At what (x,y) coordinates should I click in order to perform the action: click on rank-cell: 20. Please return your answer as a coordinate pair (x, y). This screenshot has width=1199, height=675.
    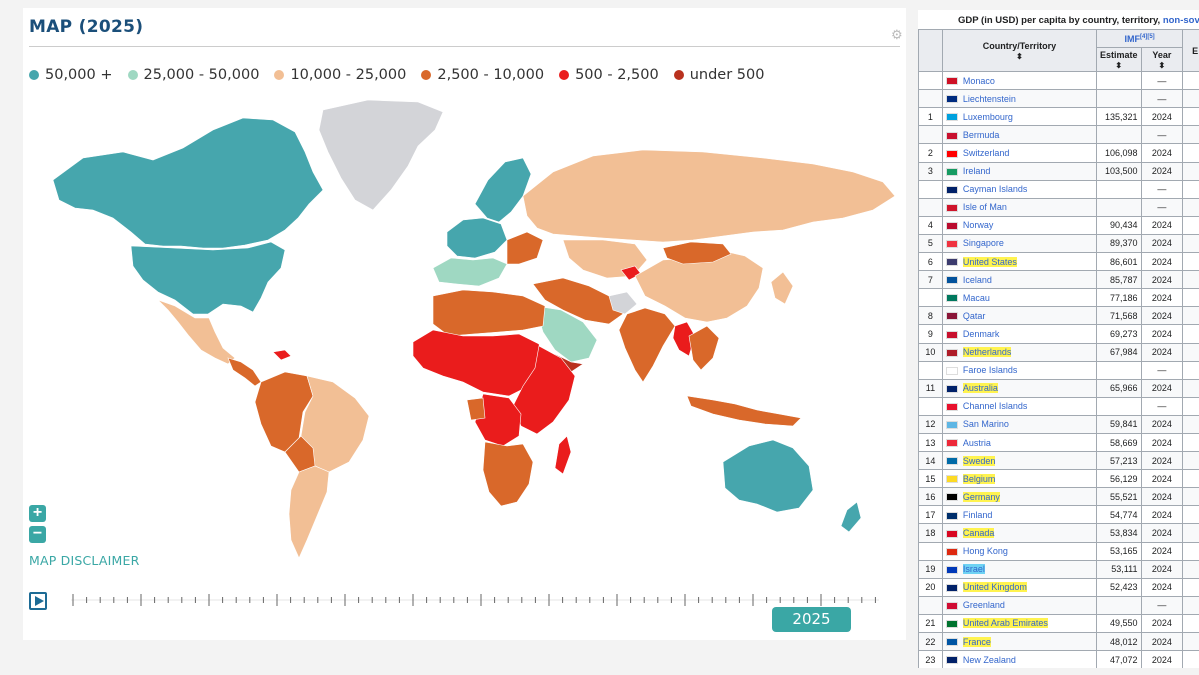
    Looking at the image, I should click on (930, 587).